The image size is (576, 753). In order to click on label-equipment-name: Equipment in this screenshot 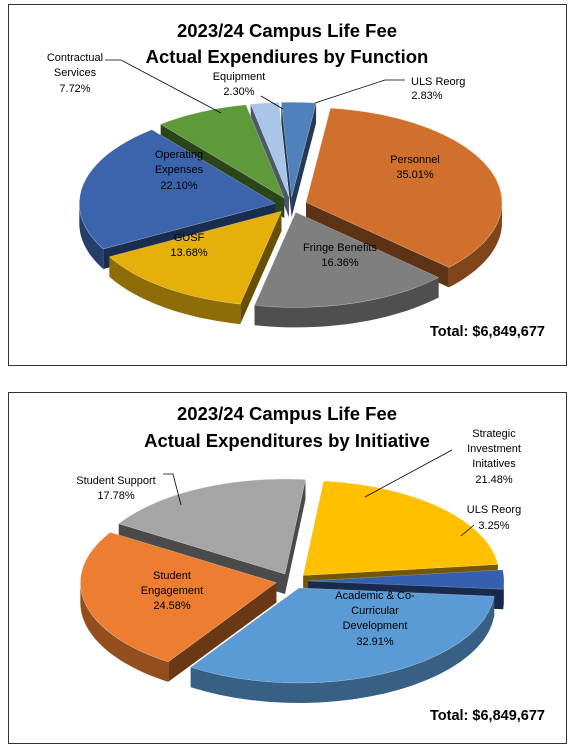, I will do `click(239, 77)`.